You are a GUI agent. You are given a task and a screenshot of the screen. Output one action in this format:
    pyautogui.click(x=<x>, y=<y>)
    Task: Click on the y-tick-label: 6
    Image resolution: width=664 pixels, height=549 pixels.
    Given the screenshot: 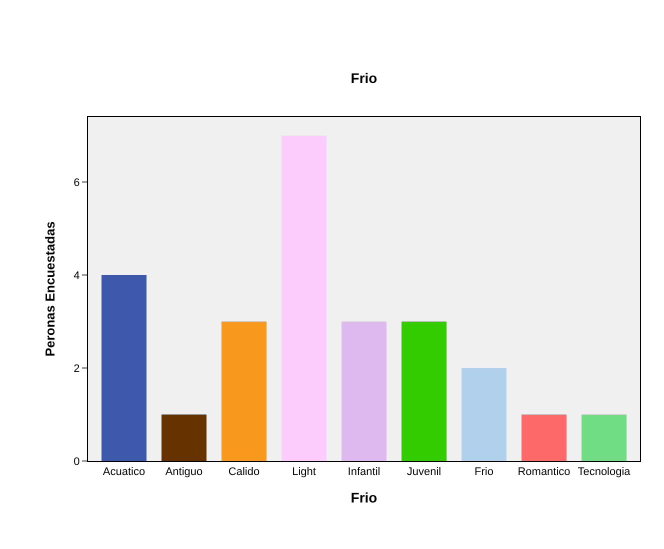 What is the action you would take?
    pyautogui.click(x=77, y=182)
    